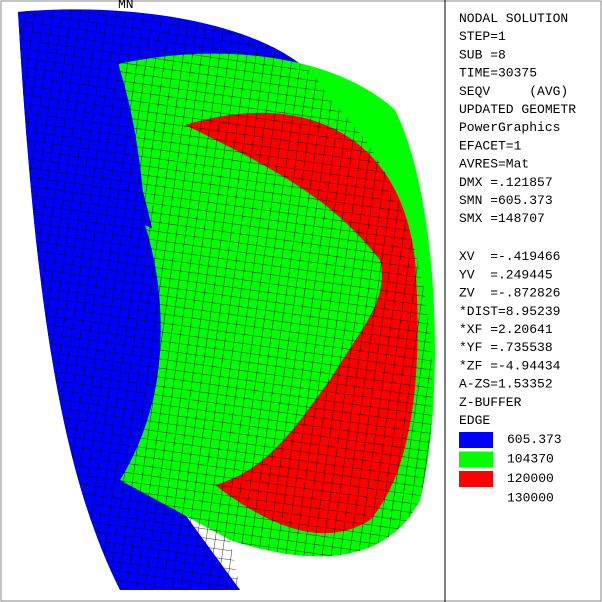 Image resolution: width=602 pixels, height=602 pixels. What do you see at coordinates (506, 329) in the screenshot?
I see `panel-line: *XF =2.20641` at bounding box center [506, 329].